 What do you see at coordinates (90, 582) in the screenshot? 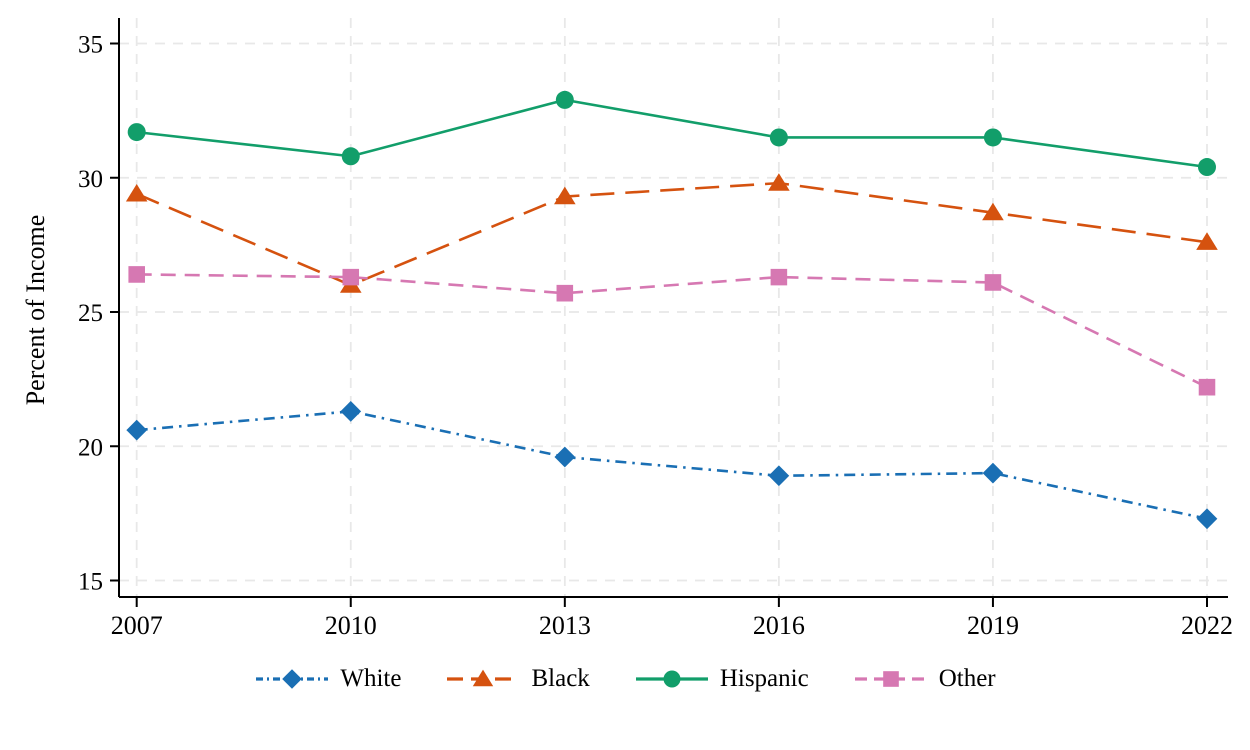
I see `y-tick-label: 15` at bounding box center [90, 582].